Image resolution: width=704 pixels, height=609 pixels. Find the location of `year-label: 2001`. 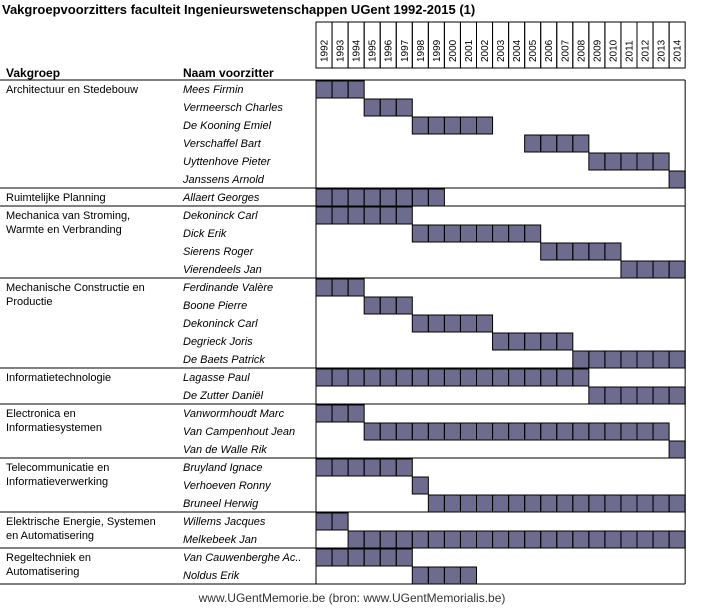

year-label: 2001 is located at coordinates (469, 50).